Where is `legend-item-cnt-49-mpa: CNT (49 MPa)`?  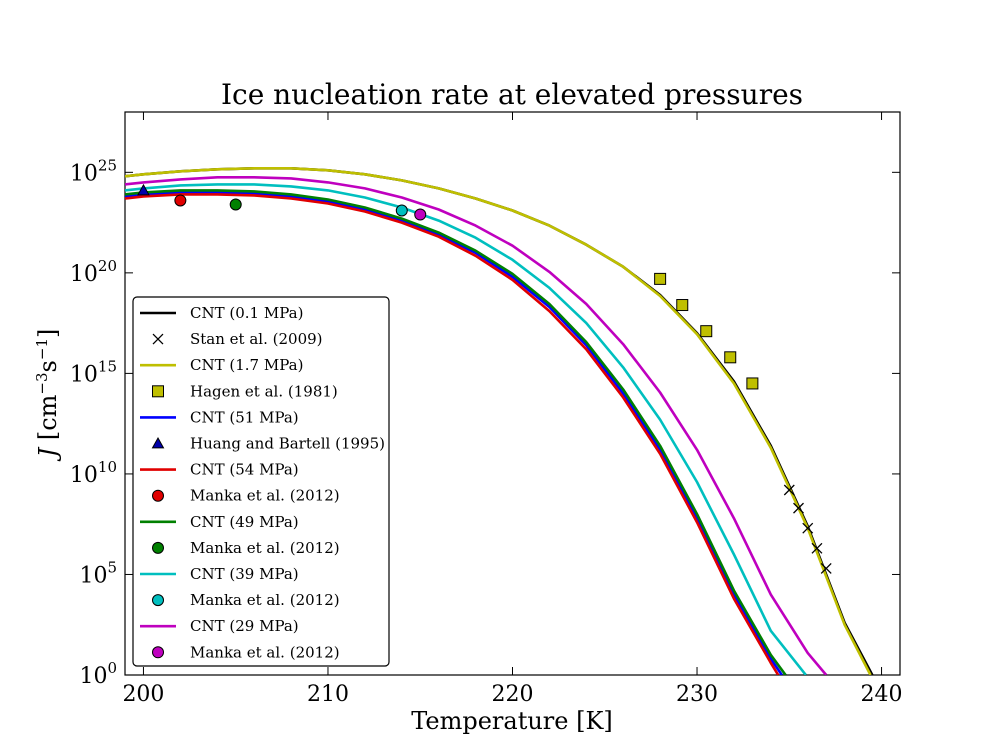
legend-item-cnt-49-mpa: CNT (49 MPa) is located at coordinates (219, 522).